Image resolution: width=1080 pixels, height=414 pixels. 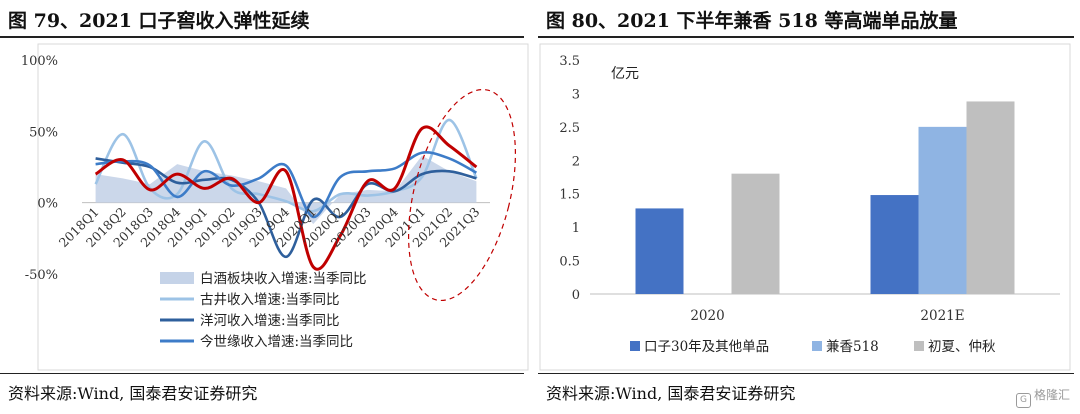 What do you see at coordinates (159, 21) in the screenshot?
I see `left-chart-title: 图 79、2021 口子窖收入弹性延续` at bounding box center [159, 21].